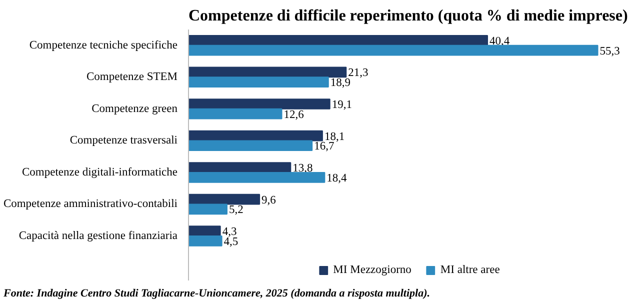 This screenshot has width=640, height=304. I want to click on legend-label: MI Mezzogiorno, so click(372, 270).